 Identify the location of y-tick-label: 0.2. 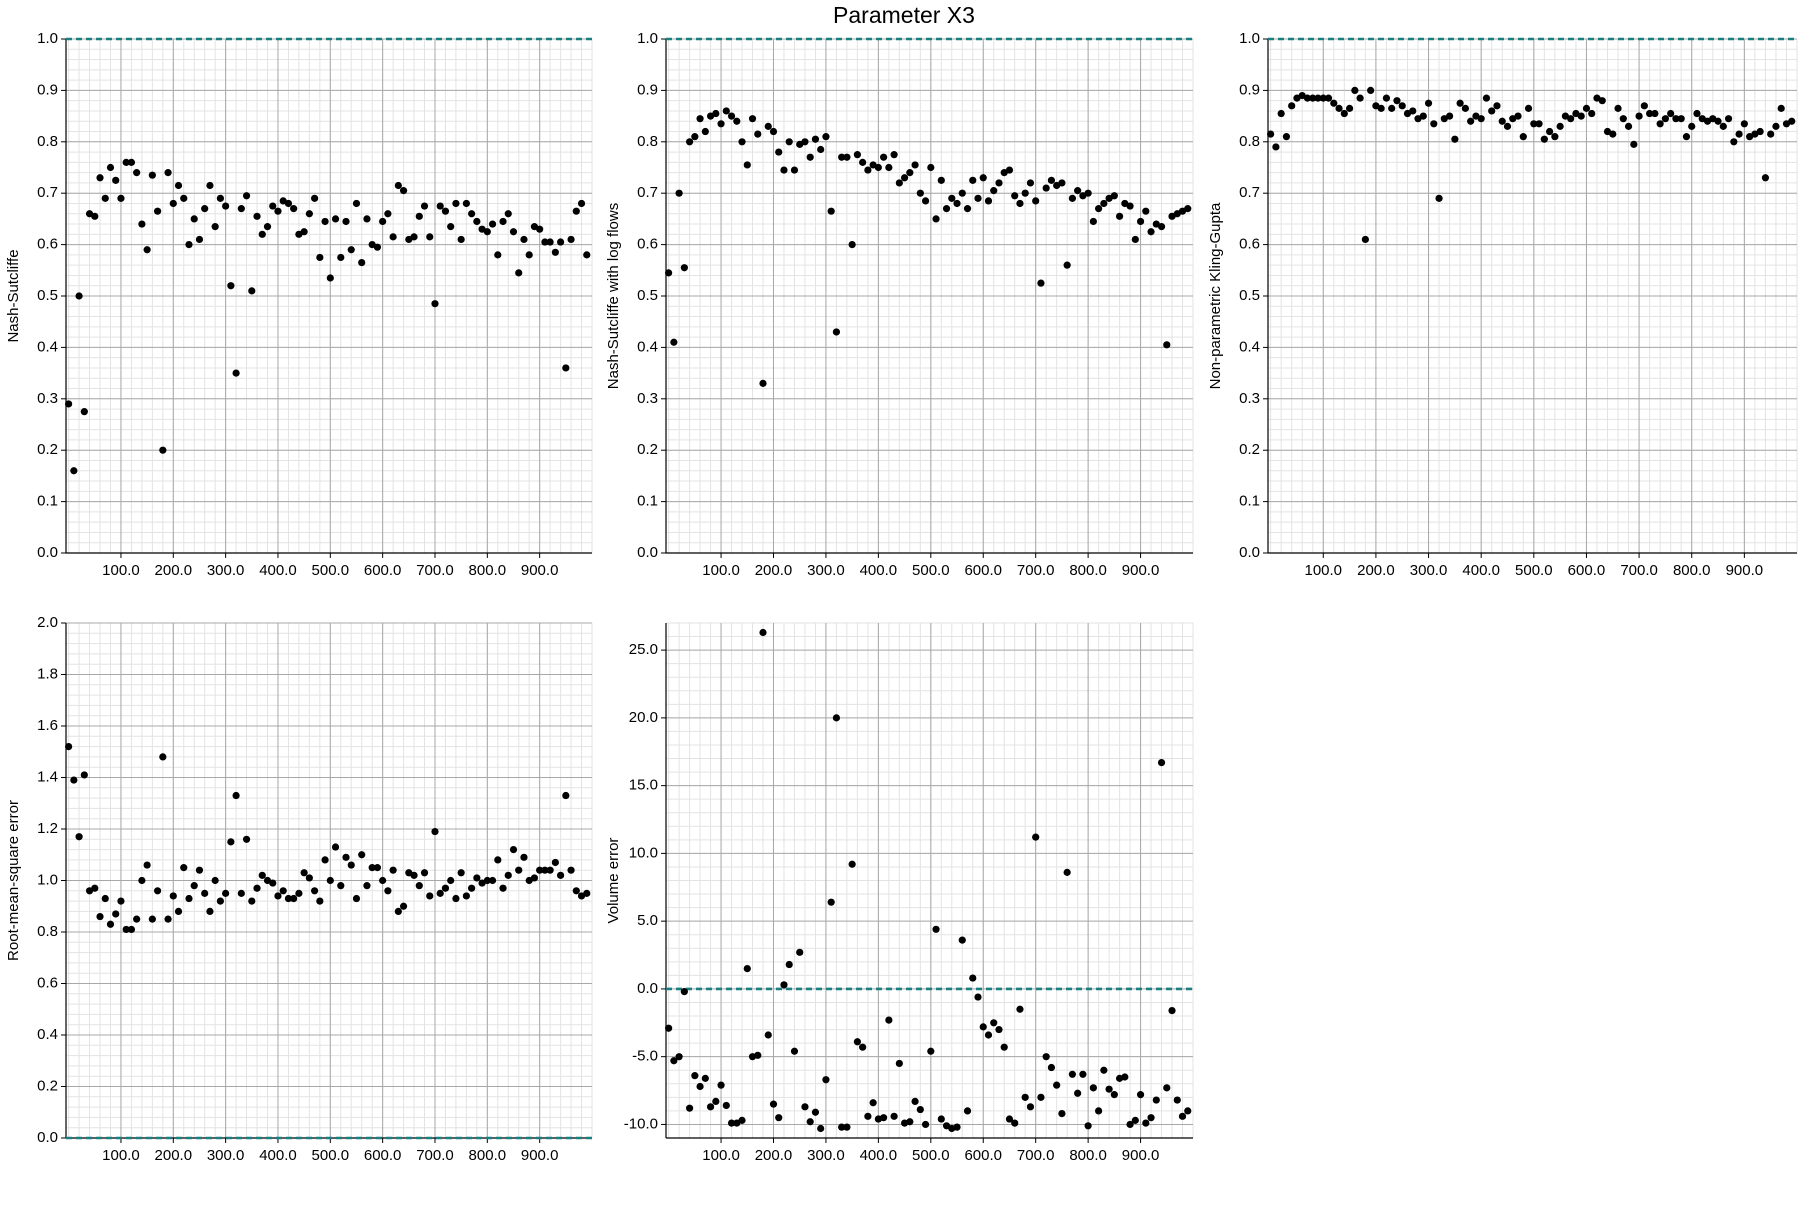
(1249, 449).